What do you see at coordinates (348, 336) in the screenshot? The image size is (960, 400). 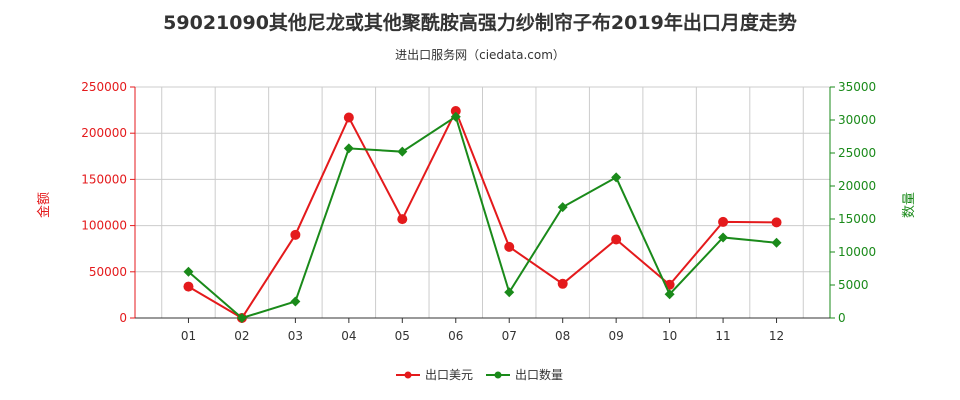 I see `x-tick-label: 04` at bounding box center [348, 336].